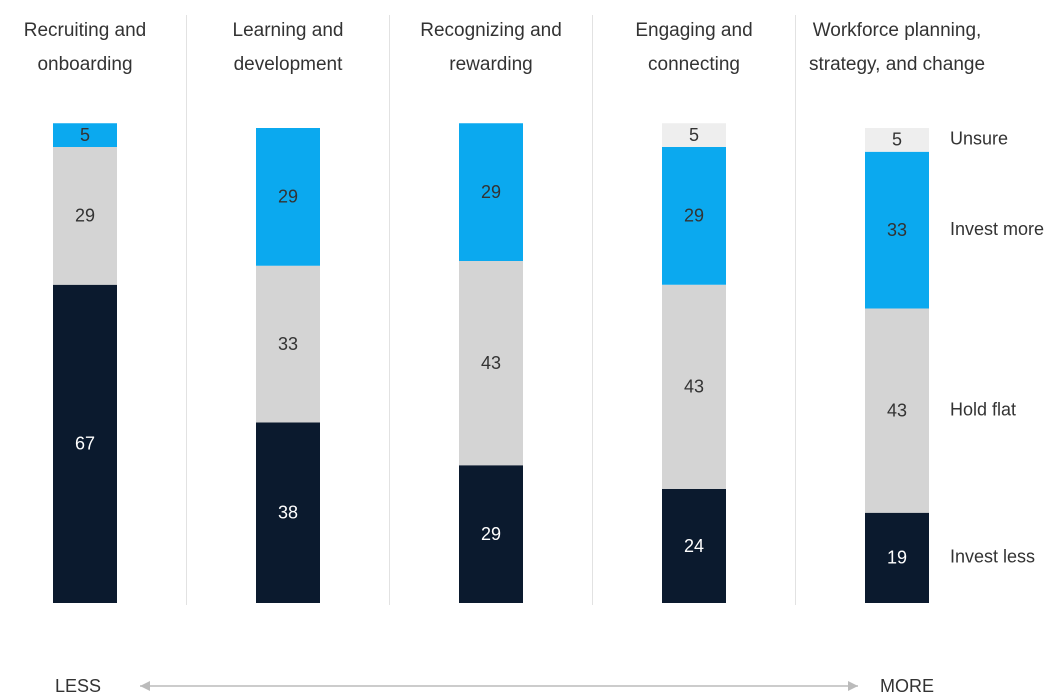  Describe the element at coordinates (907, 686) in the screenshot. I see `more-label: MORE` at that location.